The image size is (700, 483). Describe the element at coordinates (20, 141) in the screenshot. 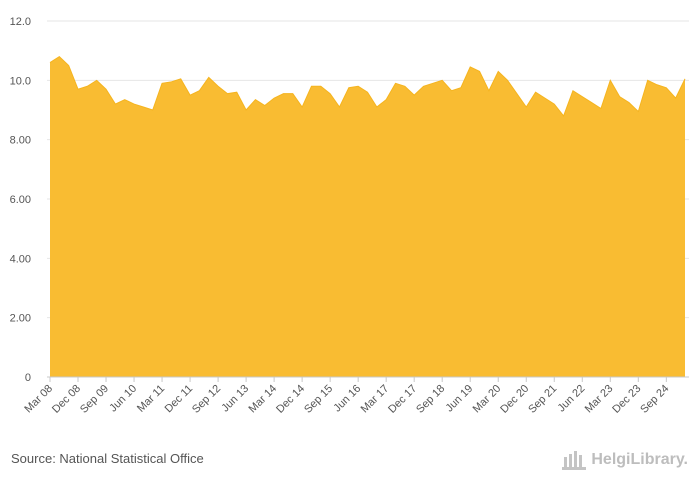

I see `y-tick-label: 8.00` at that location.